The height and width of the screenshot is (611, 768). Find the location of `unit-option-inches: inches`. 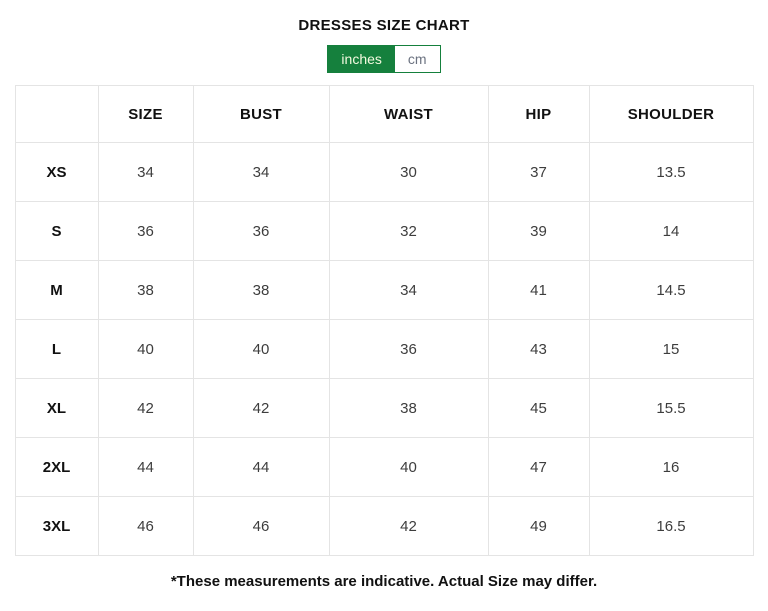

unit-option-inches: inches is located at coordinates (361, 59).